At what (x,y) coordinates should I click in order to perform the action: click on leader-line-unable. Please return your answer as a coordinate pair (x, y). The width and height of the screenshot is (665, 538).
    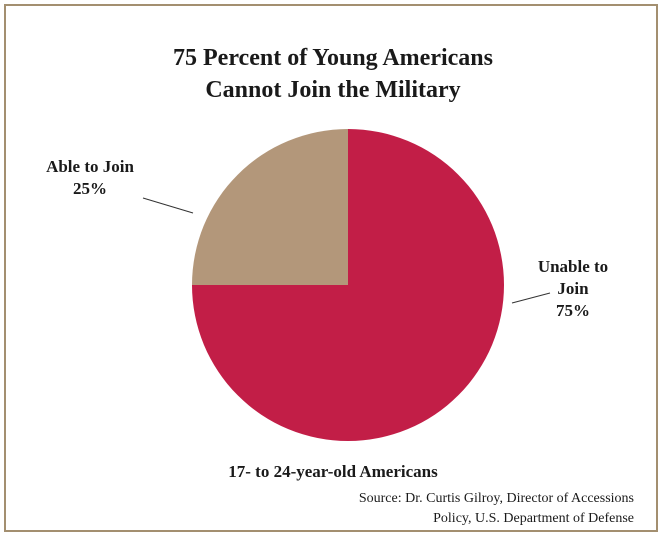
    Looking at the image, I should click on (531, 298).